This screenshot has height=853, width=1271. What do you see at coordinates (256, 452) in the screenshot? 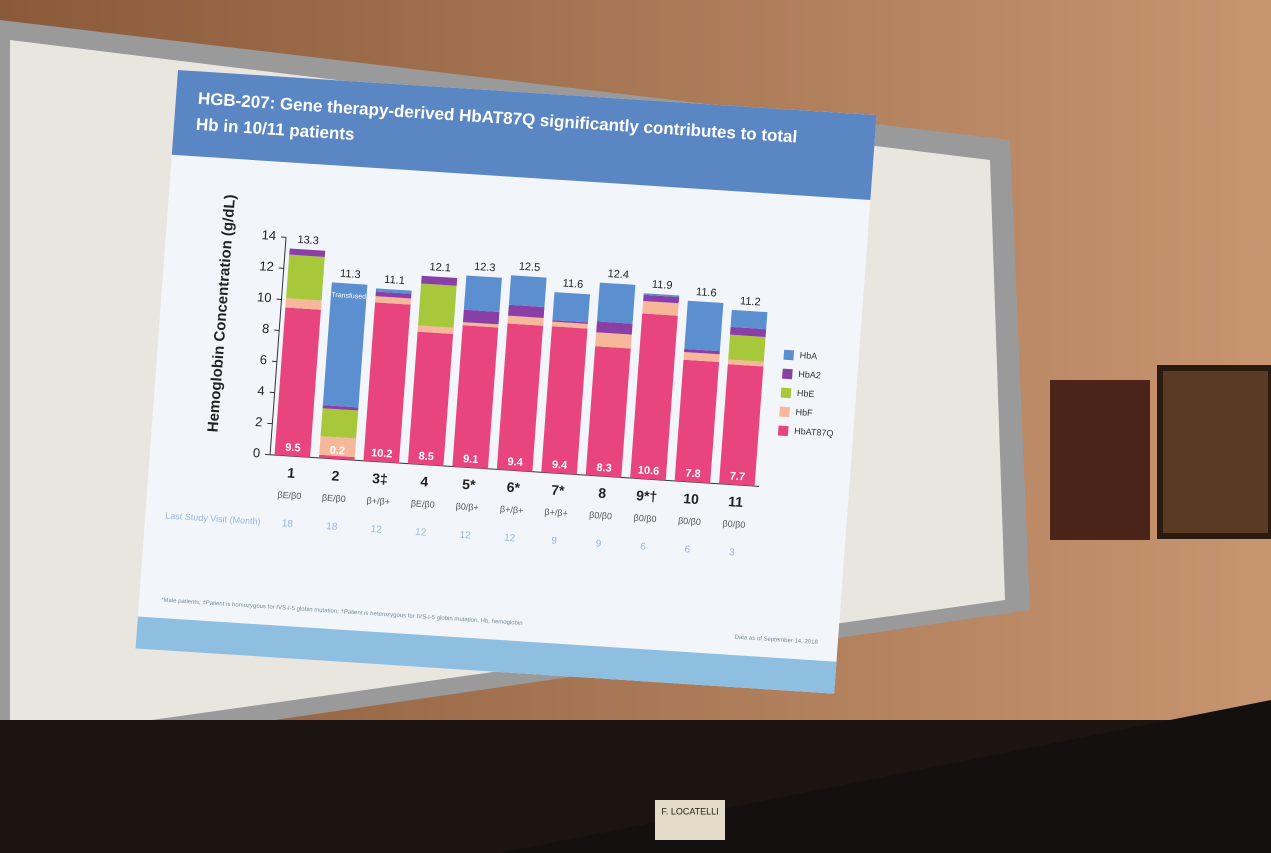
I see `y-tick-label: 0` at bounding box center [256, 452].